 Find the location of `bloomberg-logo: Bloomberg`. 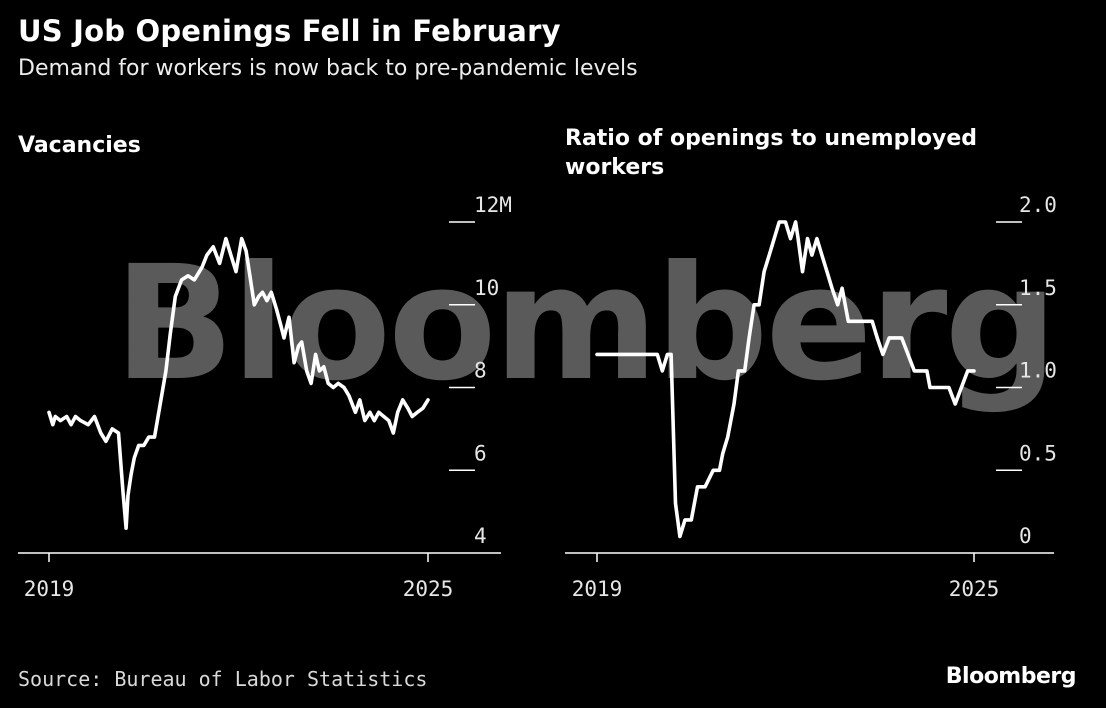

bloomberg-logo: Bloomberg is located at coordinates (1011, 676).